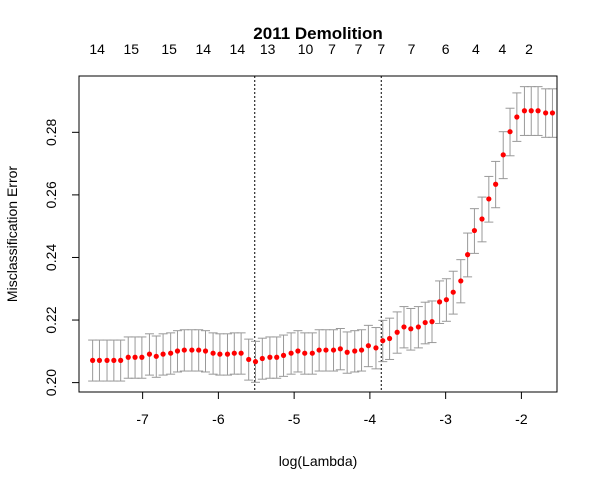 Image resolution: width=597 pixels, height=487 pixels. What do you see at coordinates (521, 419) in the screenshot?
I see `x-tick-label: -2` at bounding box center [521, 419].